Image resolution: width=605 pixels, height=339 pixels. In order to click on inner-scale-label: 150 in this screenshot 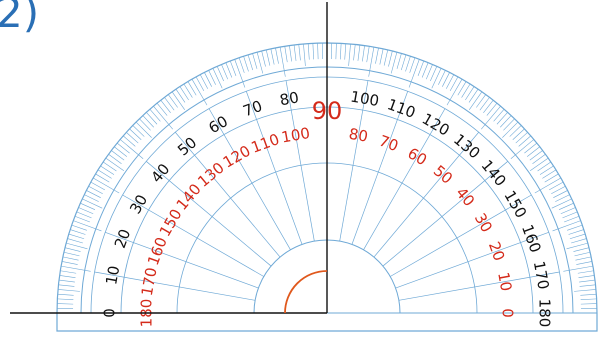, I will do `click(171, 223)`.